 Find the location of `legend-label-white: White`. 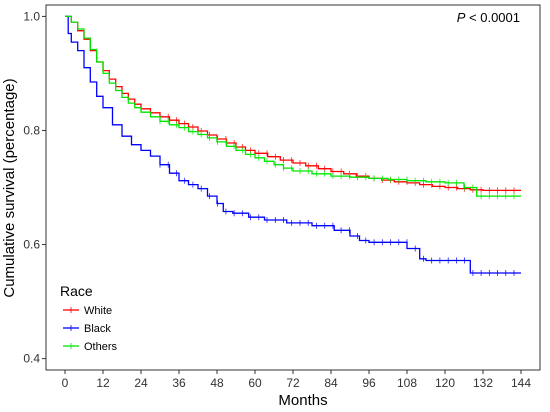

legend-label-white: White is located at coordinates (98, 311).